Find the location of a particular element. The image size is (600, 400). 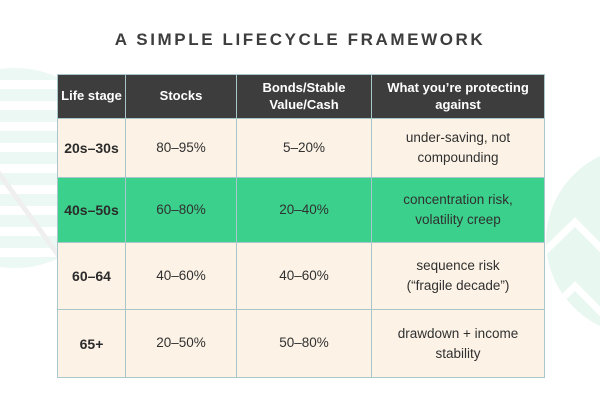

col-header-bonds: Bonds/Stable Value/Cash is located at coordinates (304, 96).